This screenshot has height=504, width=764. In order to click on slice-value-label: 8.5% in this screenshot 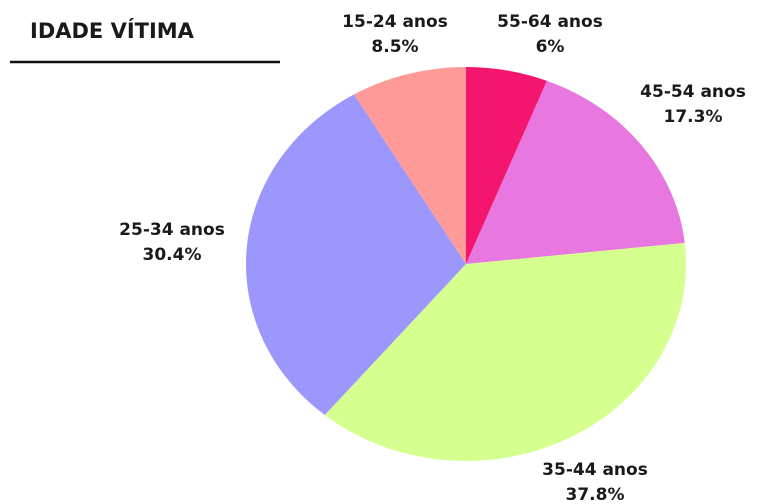, I will do `click(394, 47)`.